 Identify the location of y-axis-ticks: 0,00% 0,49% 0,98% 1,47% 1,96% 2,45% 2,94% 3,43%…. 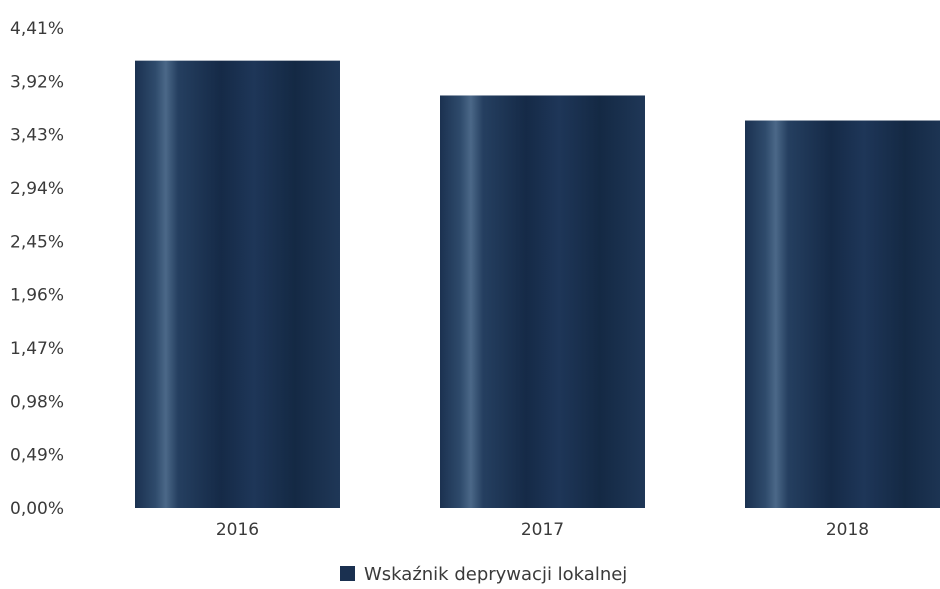
(37, 269).